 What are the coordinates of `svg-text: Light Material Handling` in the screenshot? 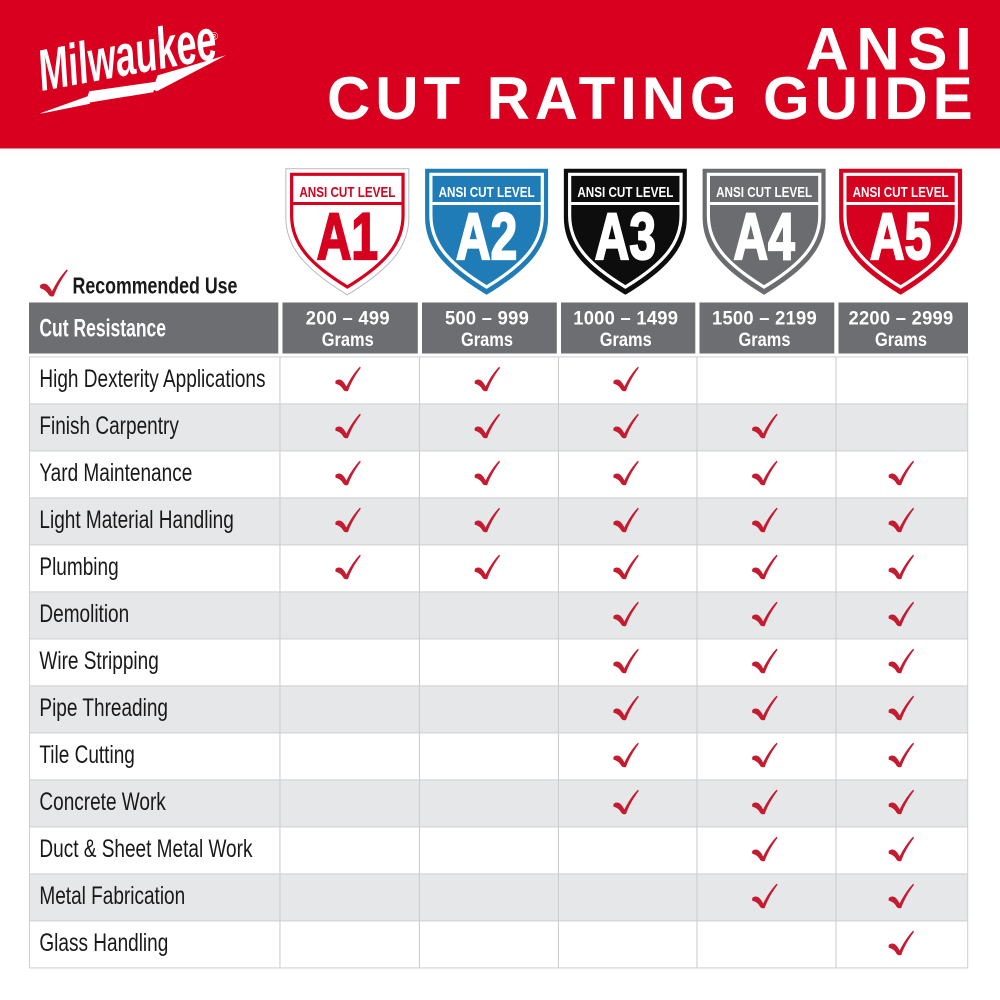 It's located at (136, 520).